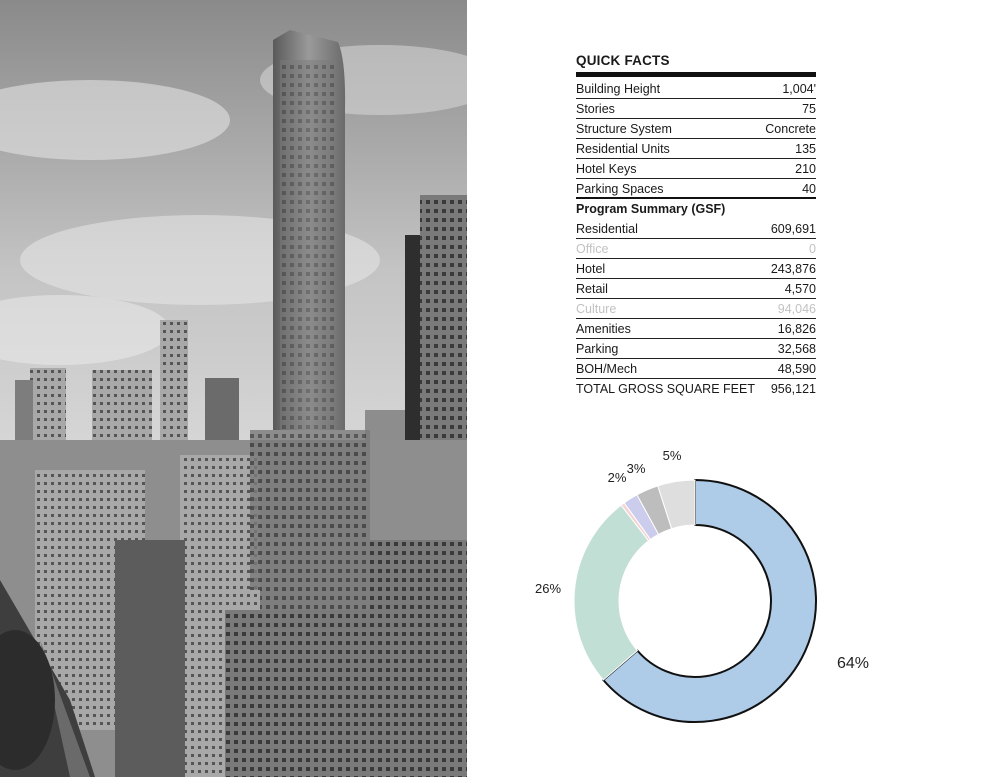  Describe the element at coordinates (696, 349) in the screenshot. I see `program-row-parking: Parking 32,568` at that location.